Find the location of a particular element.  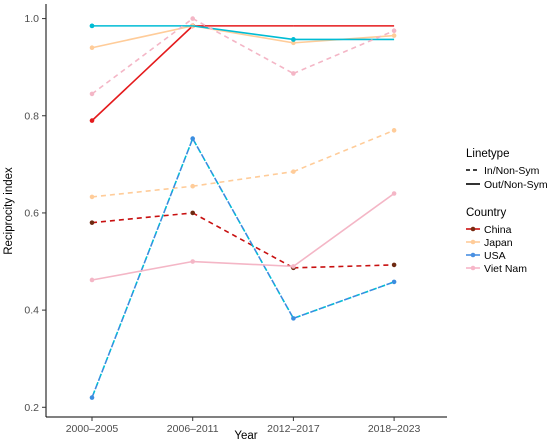

legend-item-china: China is located at coordinates (489, 230).